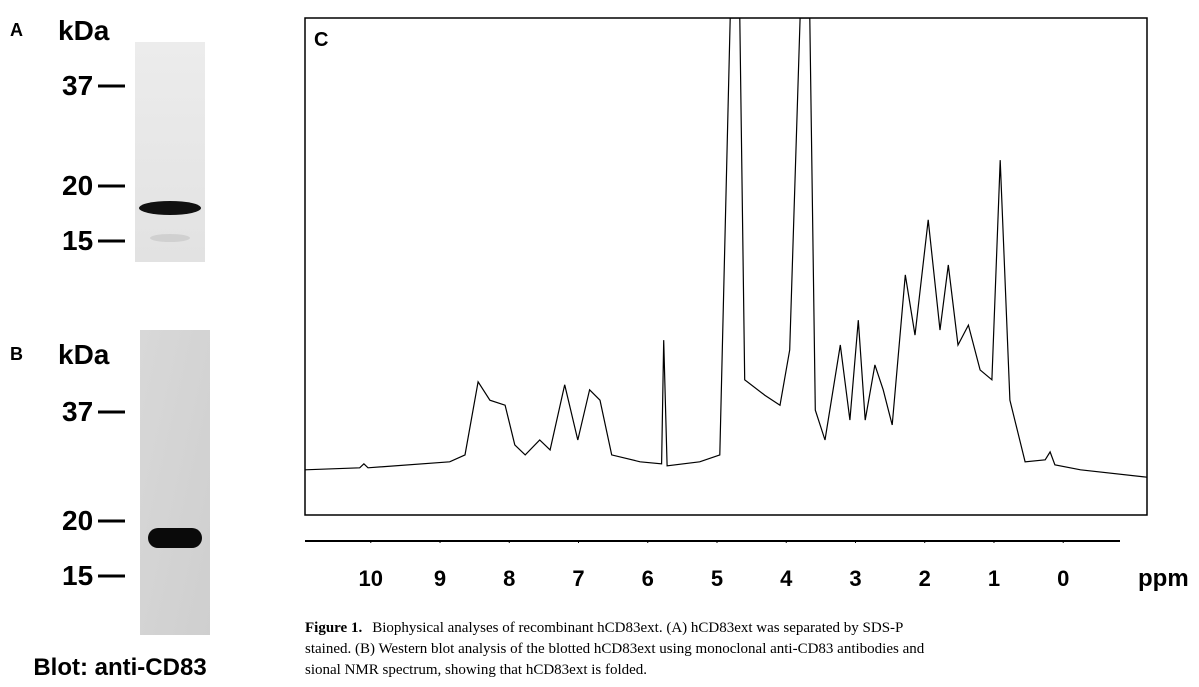  What do you see at coordinates (855, 578) in the screenshot?
I see `x-tick-label: 3` at bounding box center [855, 578].